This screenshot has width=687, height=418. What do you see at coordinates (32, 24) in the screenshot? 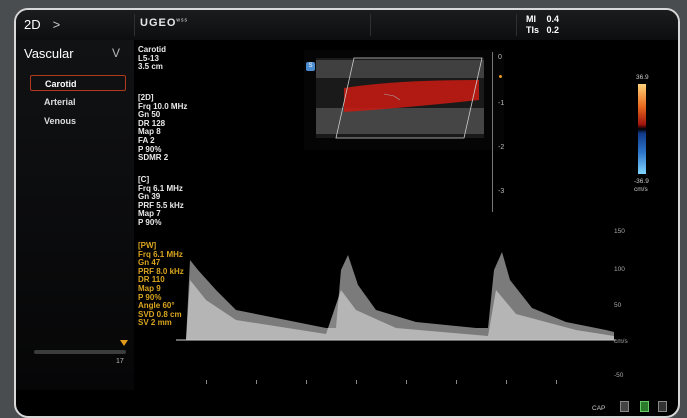
I see `mode-label: 2D` at bounding box center [32, 24].